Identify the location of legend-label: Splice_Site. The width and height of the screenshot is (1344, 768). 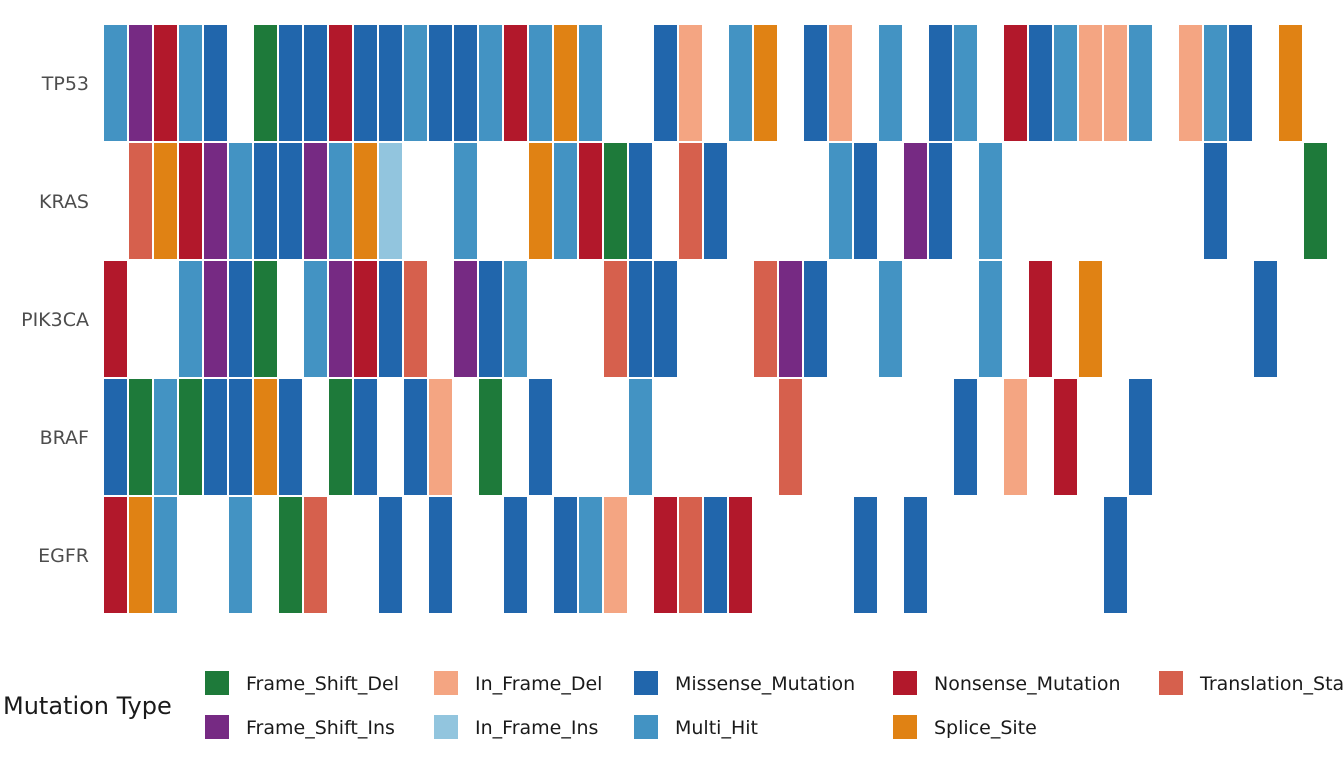
(985, 728).